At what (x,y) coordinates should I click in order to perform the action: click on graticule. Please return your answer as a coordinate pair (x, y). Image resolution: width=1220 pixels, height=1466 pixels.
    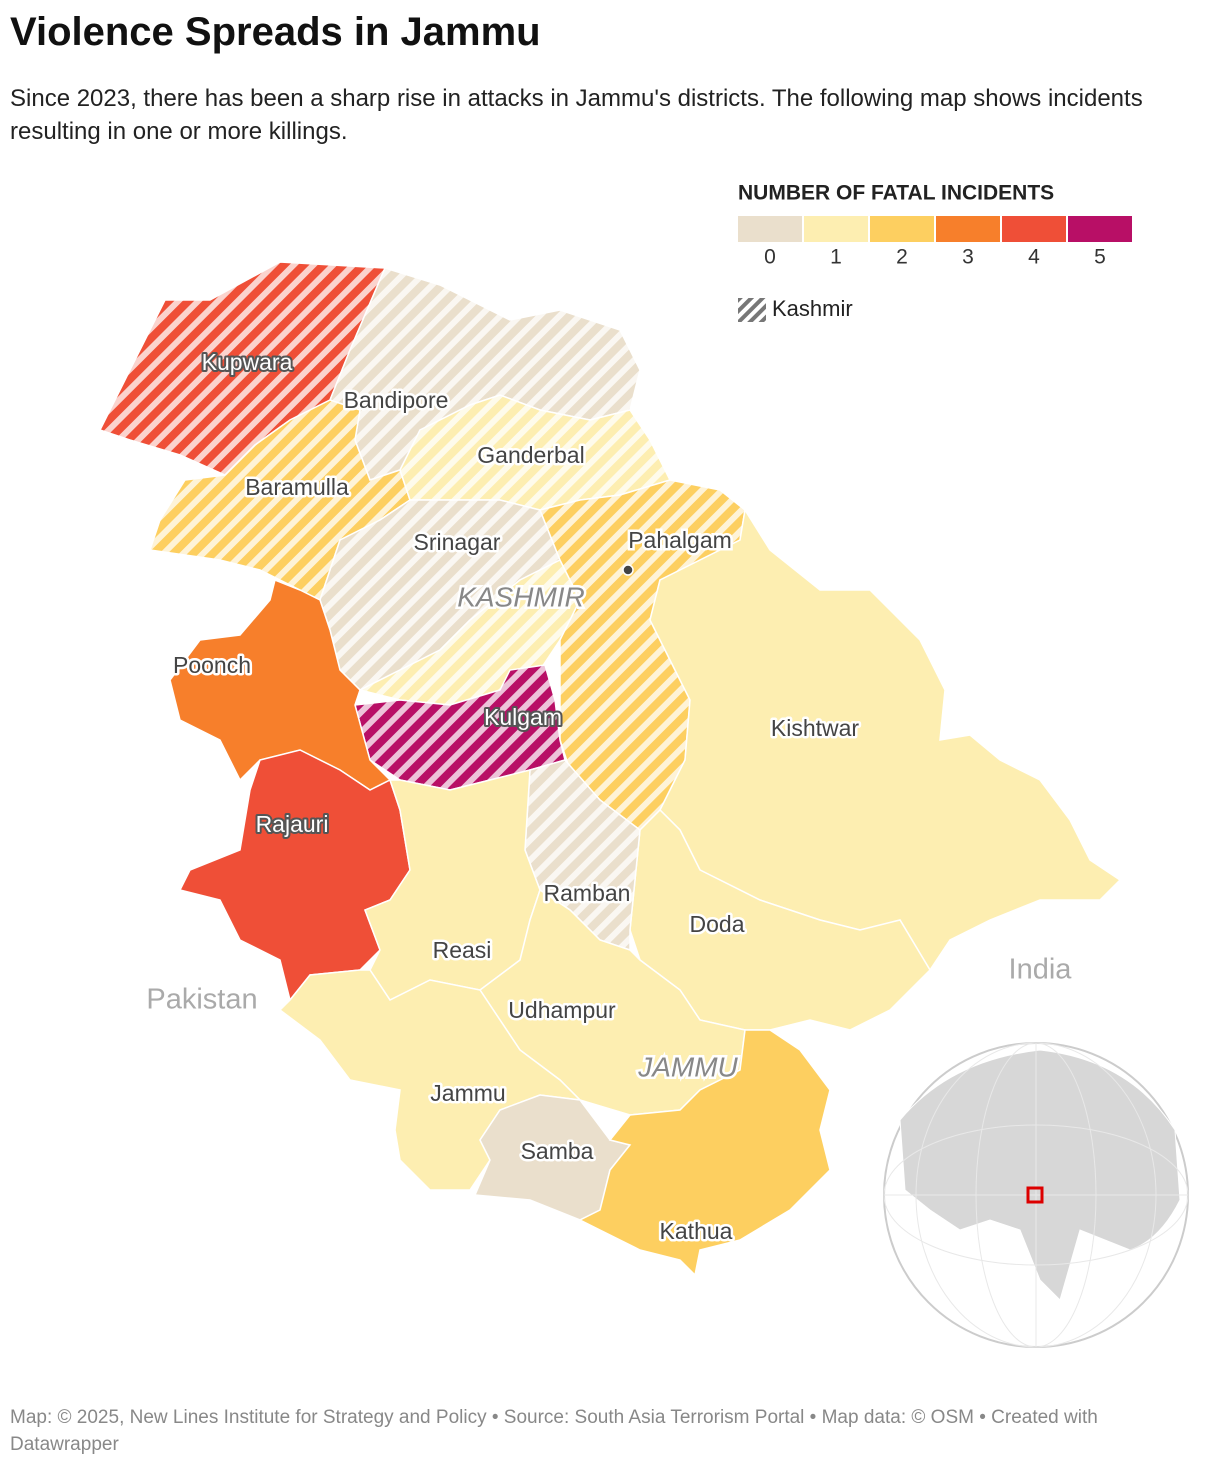
    Looking at the image, I should click on (1036, 1195).